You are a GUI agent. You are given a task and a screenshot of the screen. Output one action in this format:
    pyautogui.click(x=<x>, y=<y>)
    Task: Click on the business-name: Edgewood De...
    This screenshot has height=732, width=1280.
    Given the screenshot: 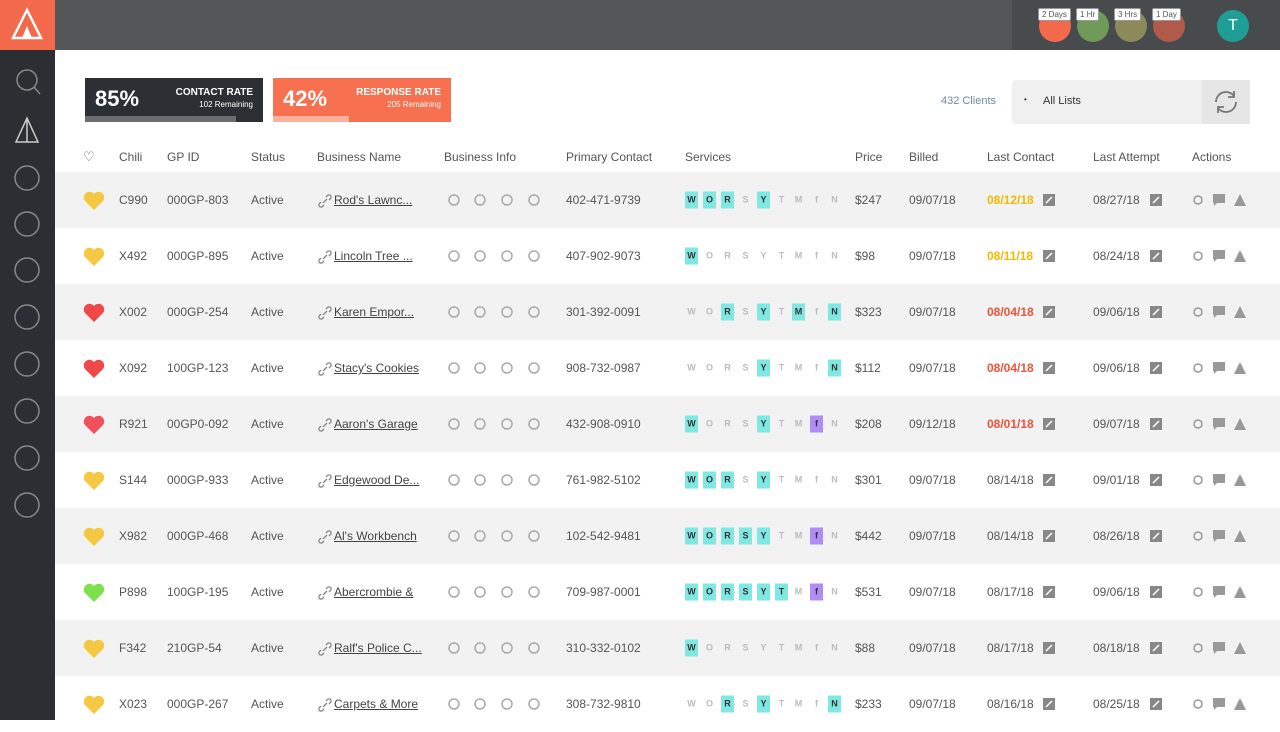 What is the action you would take?
    pyautogui.click(x=377, y=480)
    